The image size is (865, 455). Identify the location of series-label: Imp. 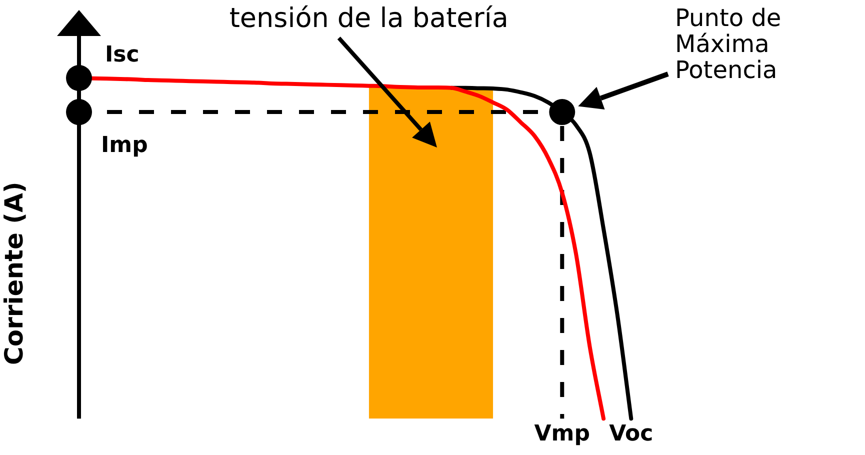
(124, 145).